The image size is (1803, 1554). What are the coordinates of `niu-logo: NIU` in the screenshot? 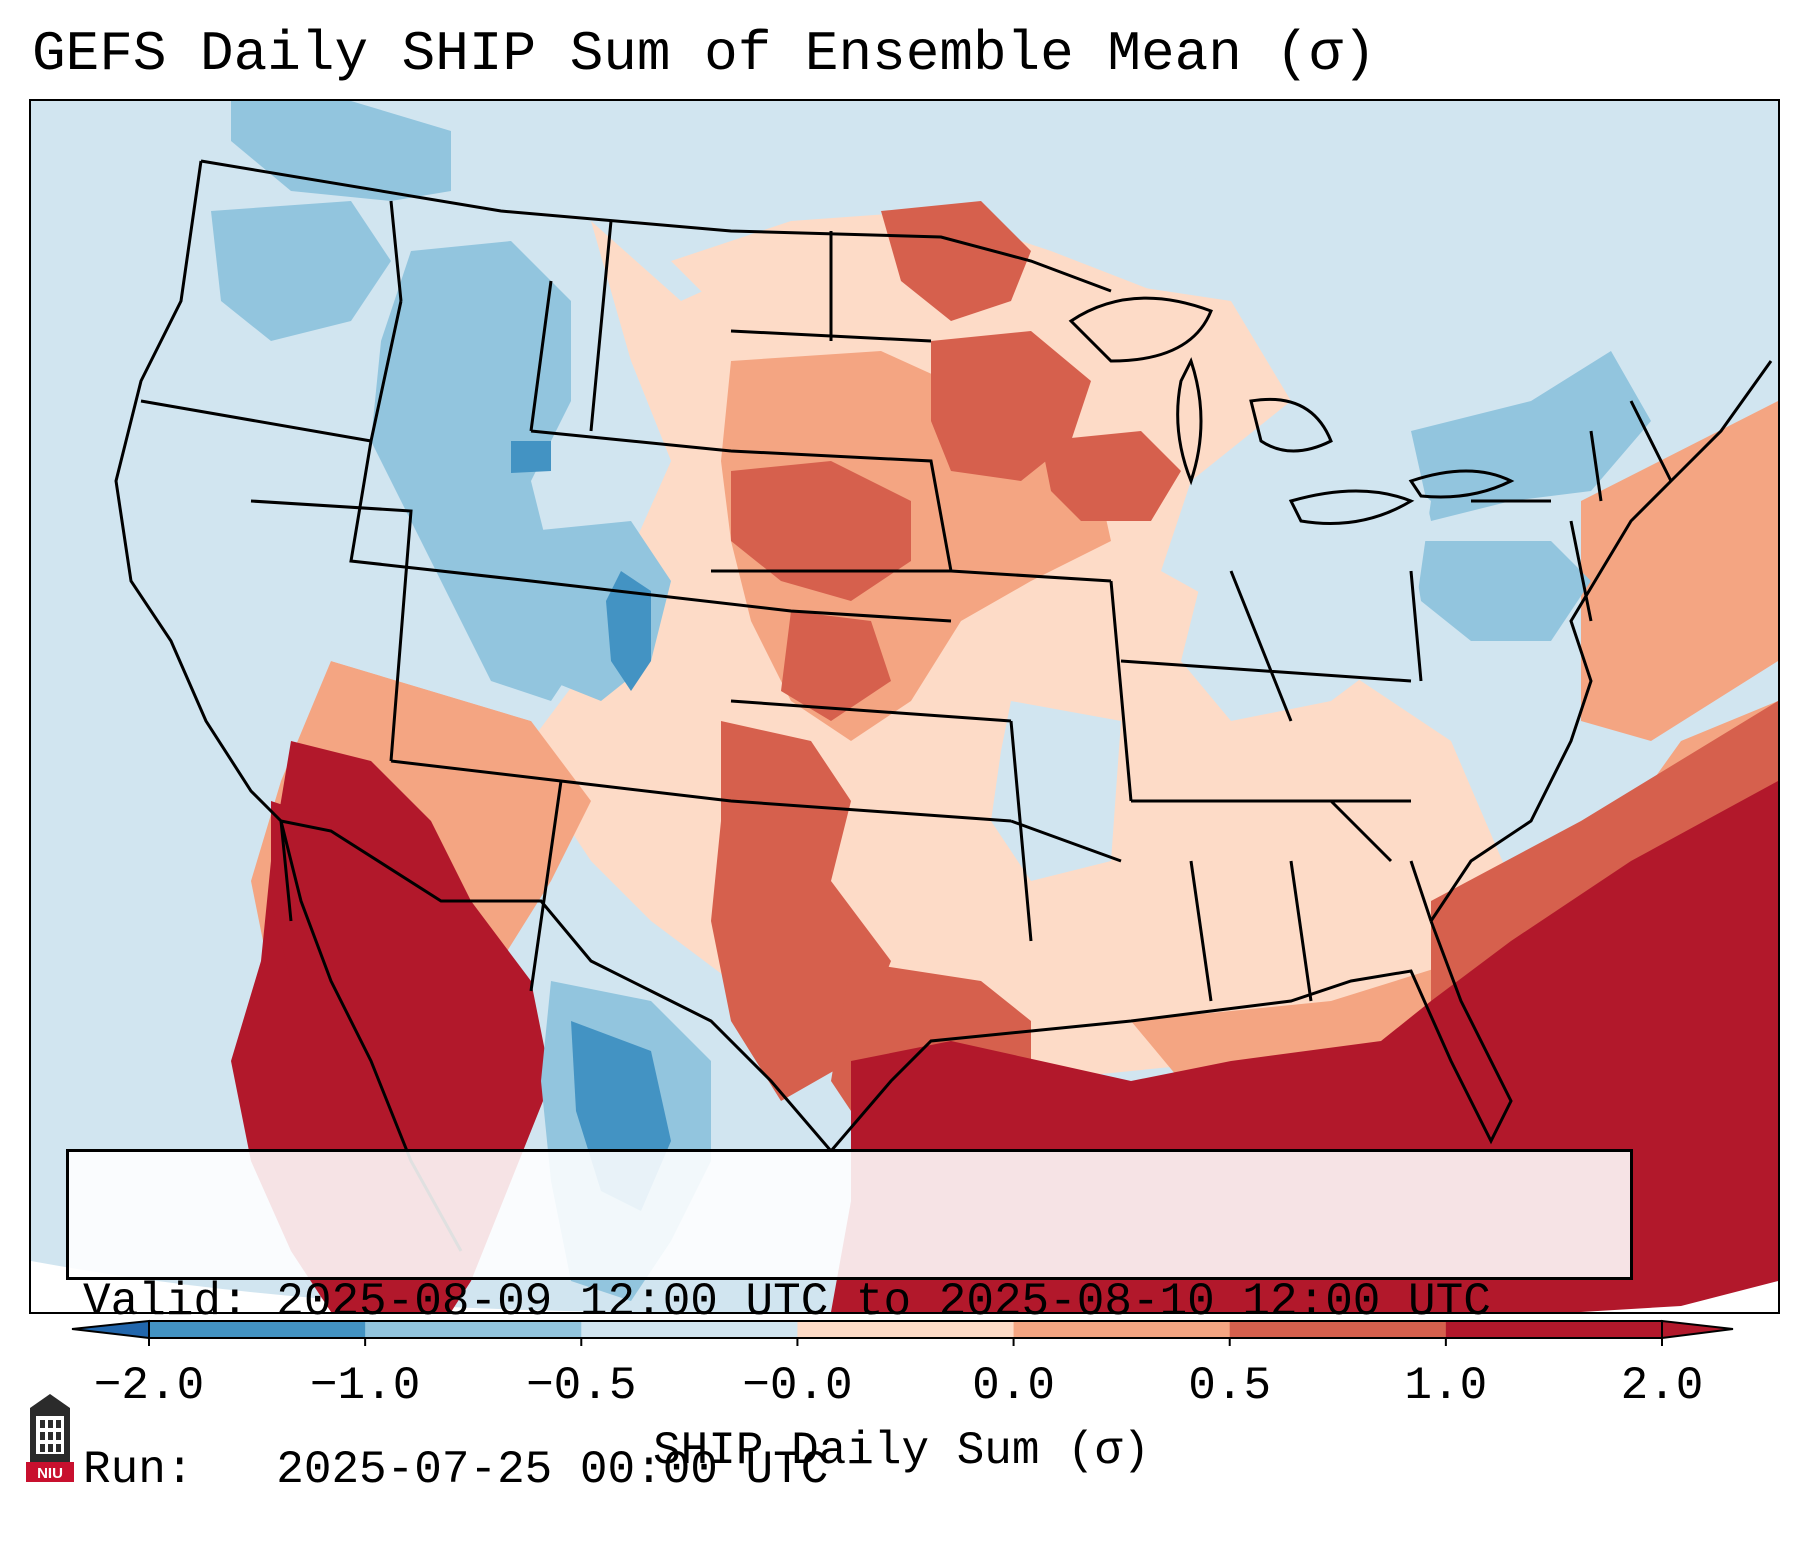 It's located at (50, 1438).